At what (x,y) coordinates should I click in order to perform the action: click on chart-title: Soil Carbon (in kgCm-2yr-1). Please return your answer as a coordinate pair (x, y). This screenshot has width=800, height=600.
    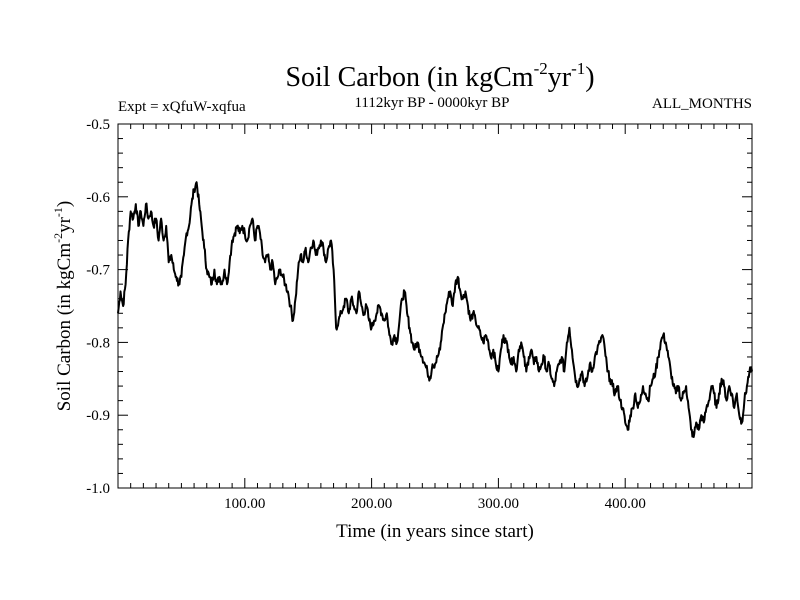
    Looking at the image, I should click on (439, 76).